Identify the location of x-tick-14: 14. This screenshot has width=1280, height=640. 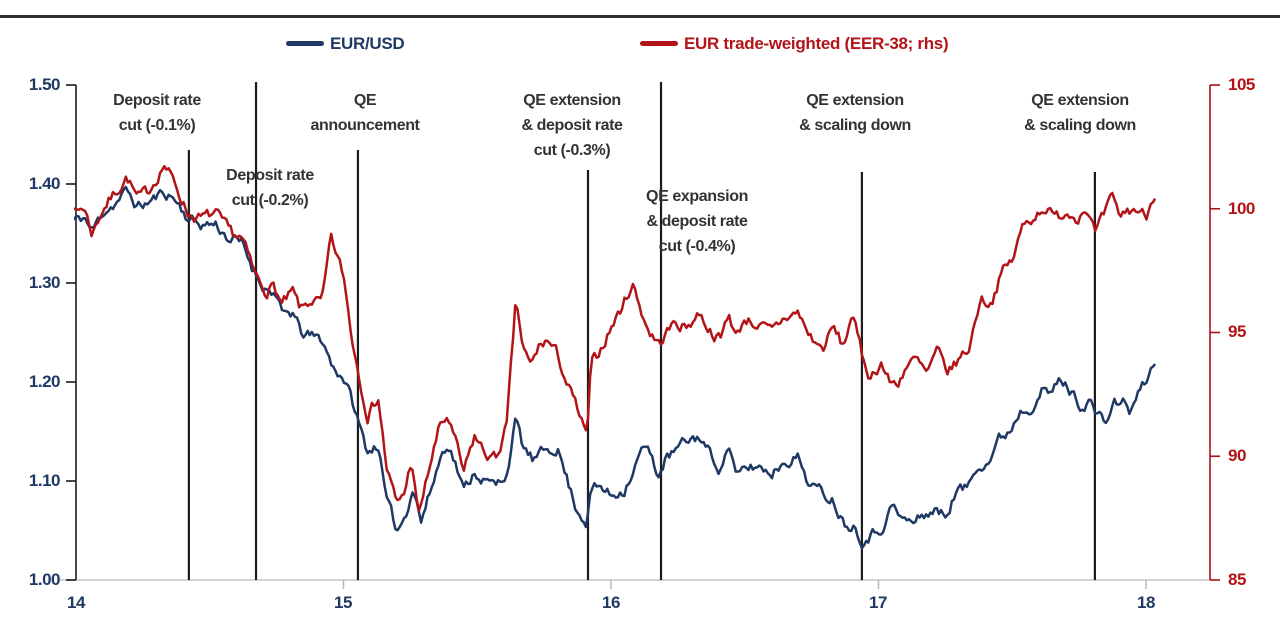
(76, 602).